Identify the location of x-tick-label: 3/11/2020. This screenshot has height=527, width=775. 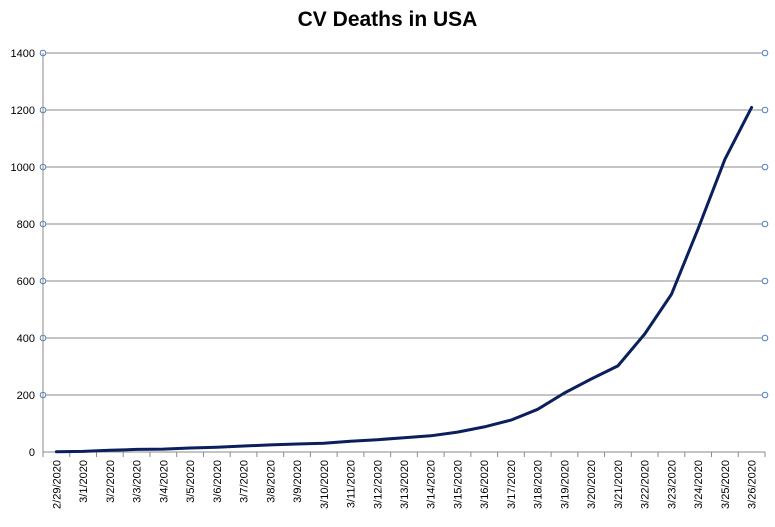
(352, 484).